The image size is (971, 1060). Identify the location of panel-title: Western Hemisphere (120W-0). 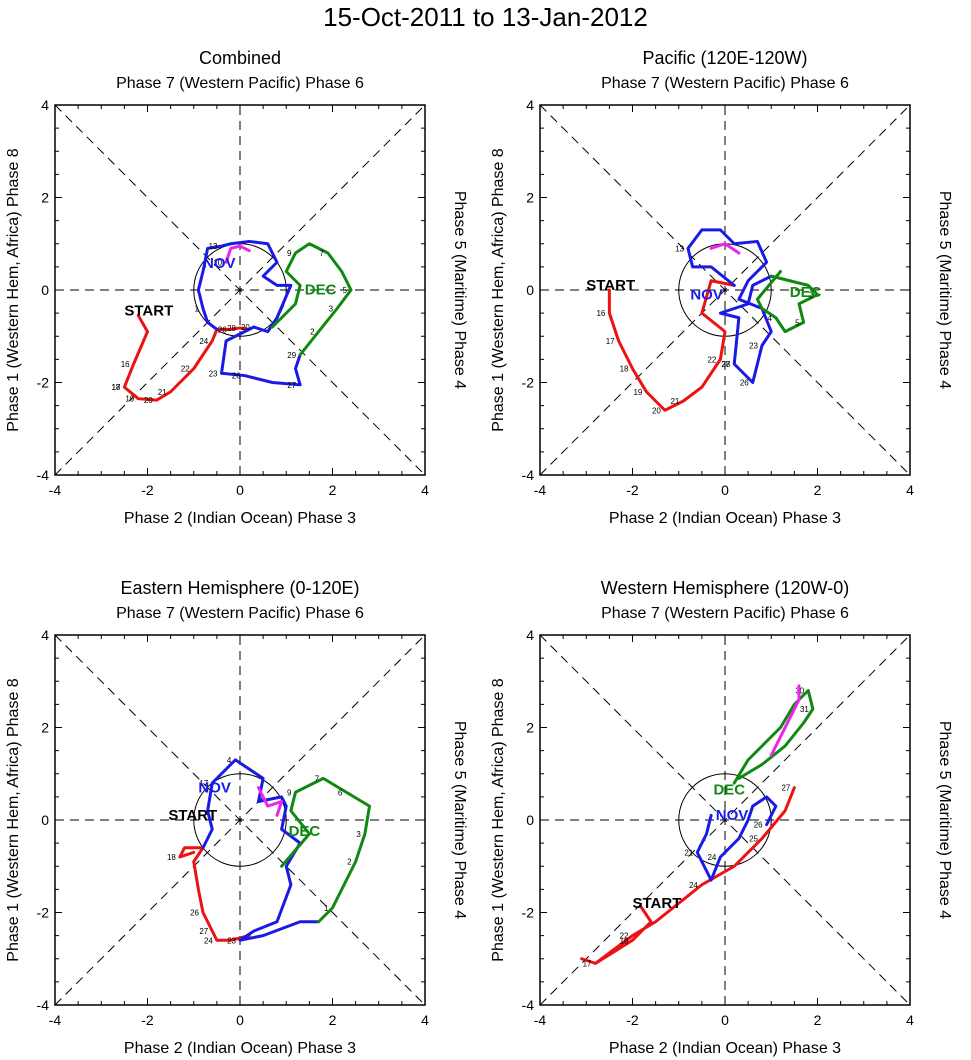
(725, 588).